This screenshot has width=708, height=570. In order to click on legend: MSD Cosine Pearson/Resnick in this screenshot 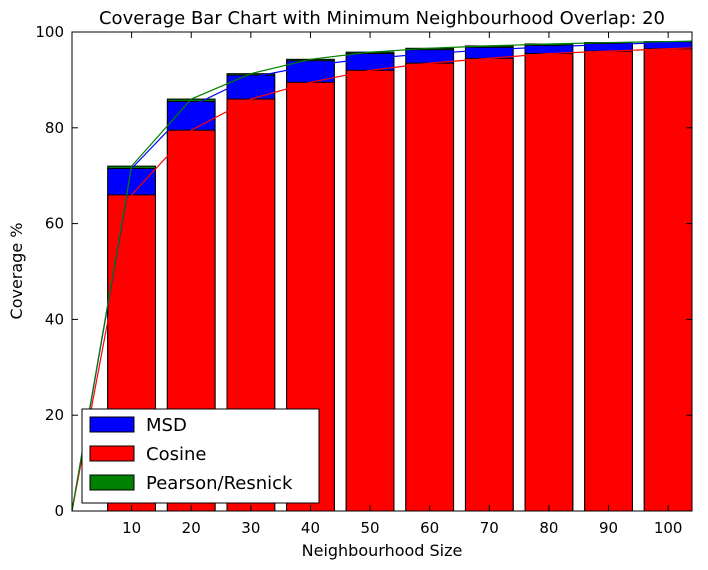, I will do `click(200, 456)`.